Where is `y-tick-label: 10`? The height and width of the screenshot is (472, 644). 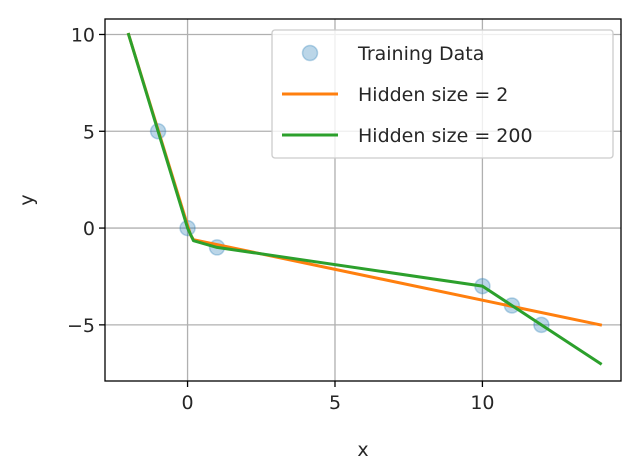
y-tick-label: 10 is located at coordinates (83, 35).